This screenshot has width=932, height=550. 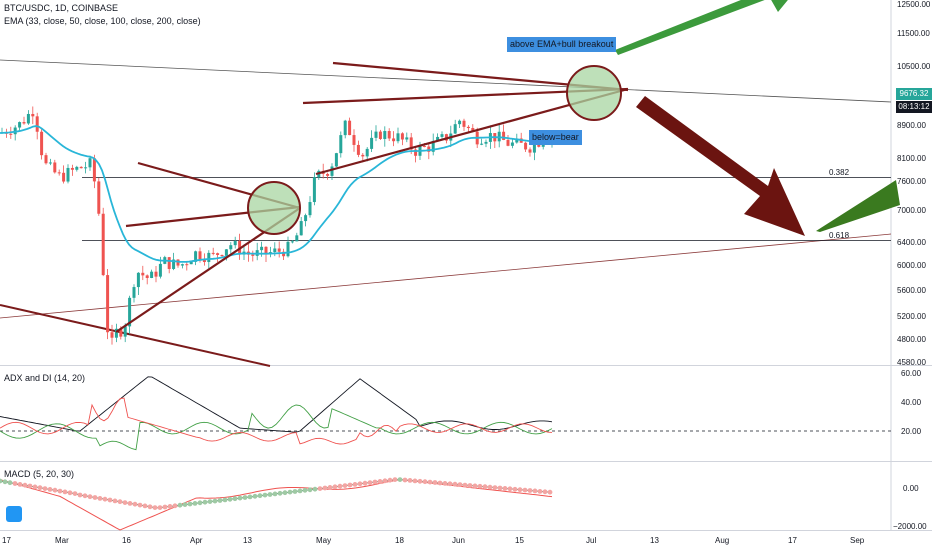 What do you see at coordinates (39, 474) in the screenshot?
I see `macd-pane-label: MACD (5, 20, 30)` at bounding box center [39, 474].